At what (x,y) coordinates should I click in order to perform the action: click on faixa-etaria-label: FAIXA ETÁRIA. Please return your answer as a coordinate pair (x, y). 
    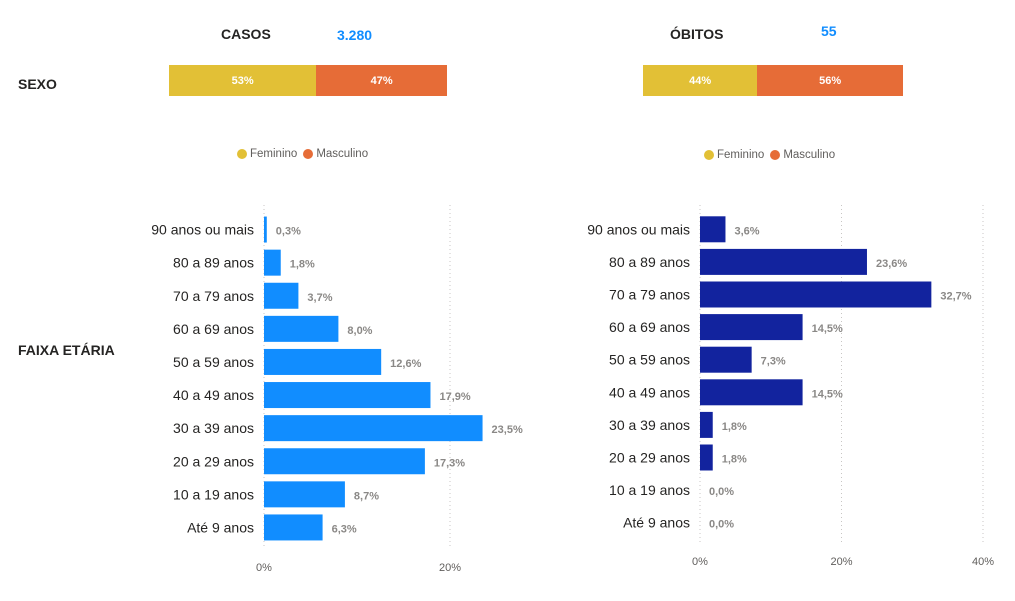
    Looking at the image, I should click on (66, 350).